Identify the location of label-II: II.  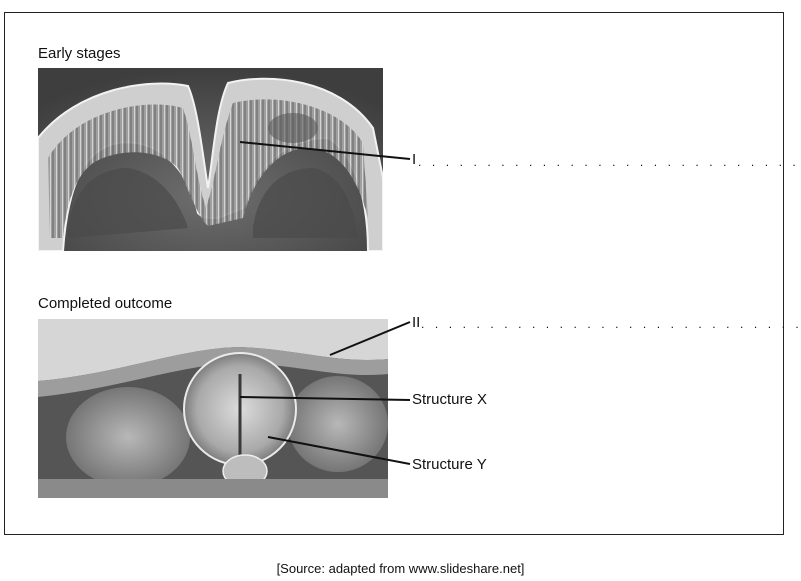
(416, 322).